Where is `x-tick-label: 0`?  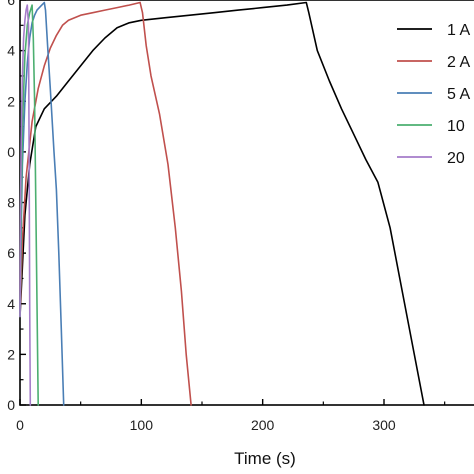 x-tick-label: 0 is located at coordinates (20, 425).